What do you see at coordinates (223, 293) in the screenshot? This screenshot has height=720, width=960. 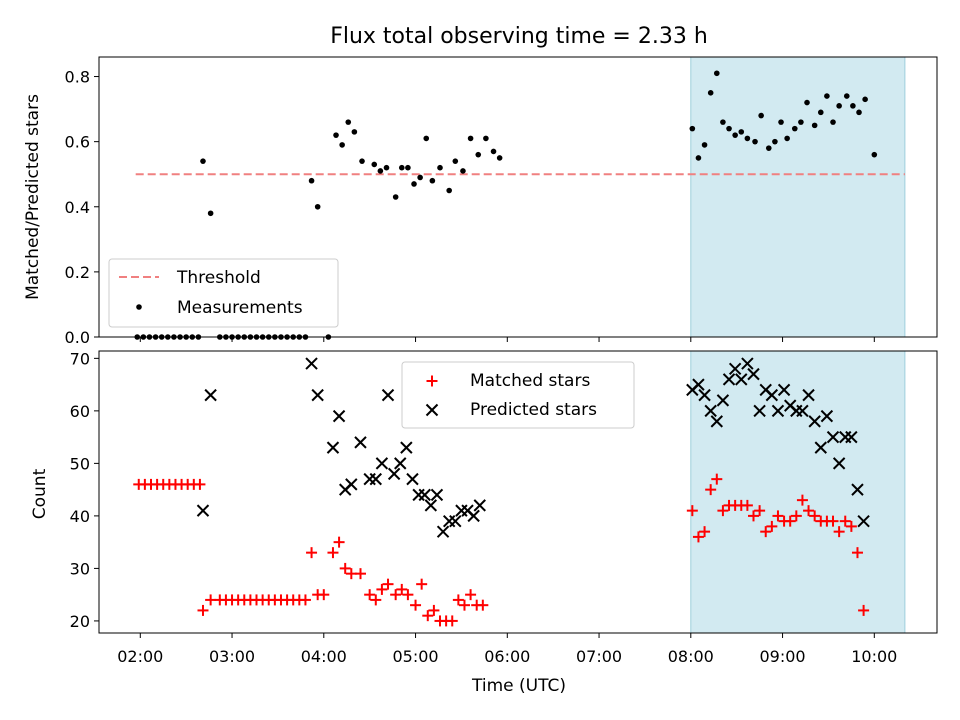 I see `top-legend: Threshold Measurements` at bounding box center [223, 293].